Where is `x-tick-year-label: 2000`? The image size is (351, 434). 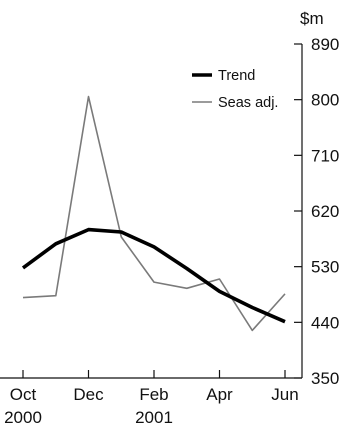 x-tick-year-label: 2000 is located at coordinates (23, 417).